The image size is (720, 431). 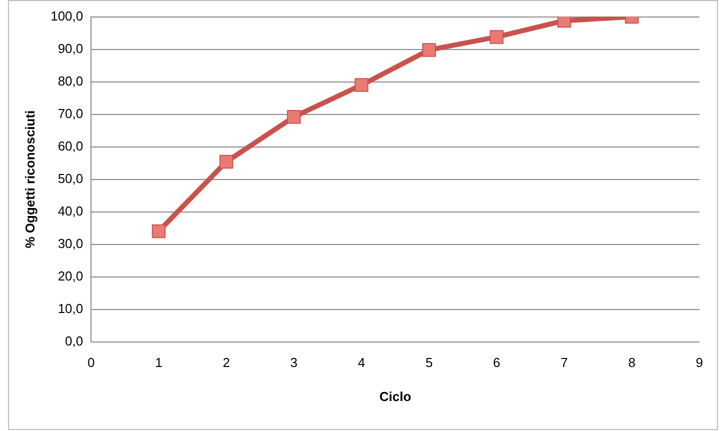 I want to click on y-tick-label: 40,0, so click(x=71, y=210).